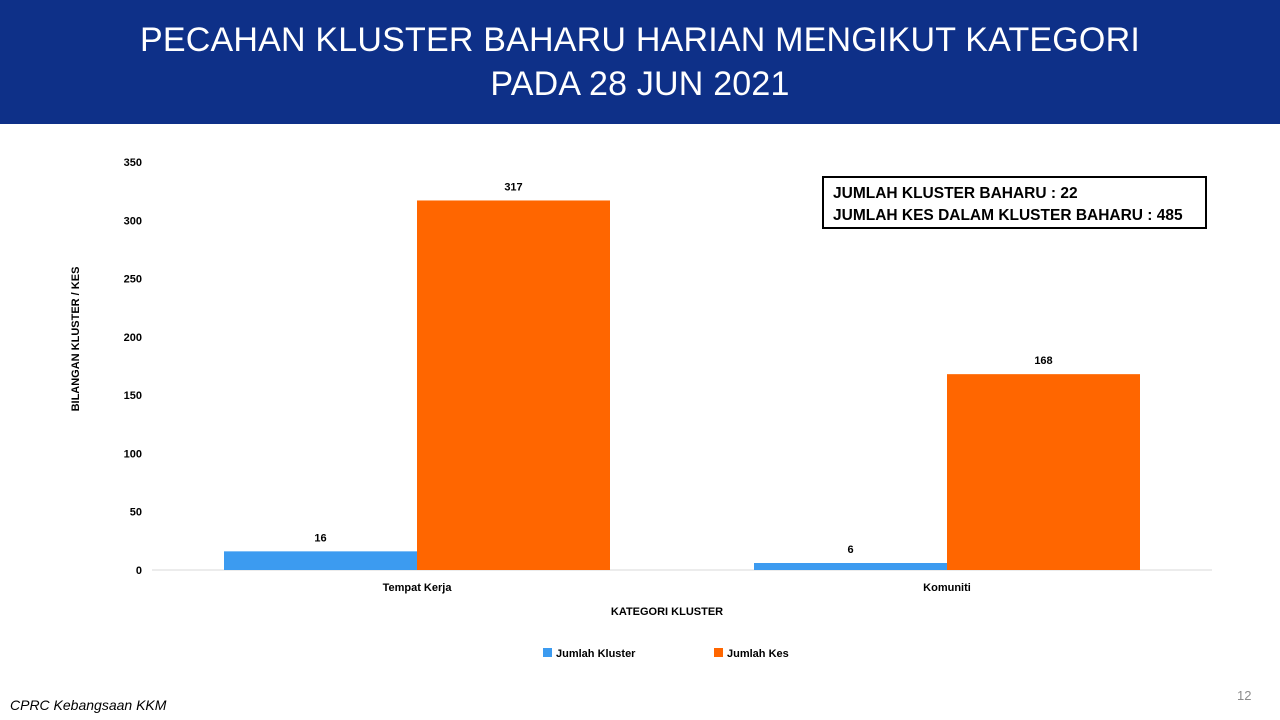 The height and width of the screenshot is (720, 1280). What do you see at coordinates (133, 338) in the screenshot?
I see `y-tick-label: 200` at bounding box center [133, 338].